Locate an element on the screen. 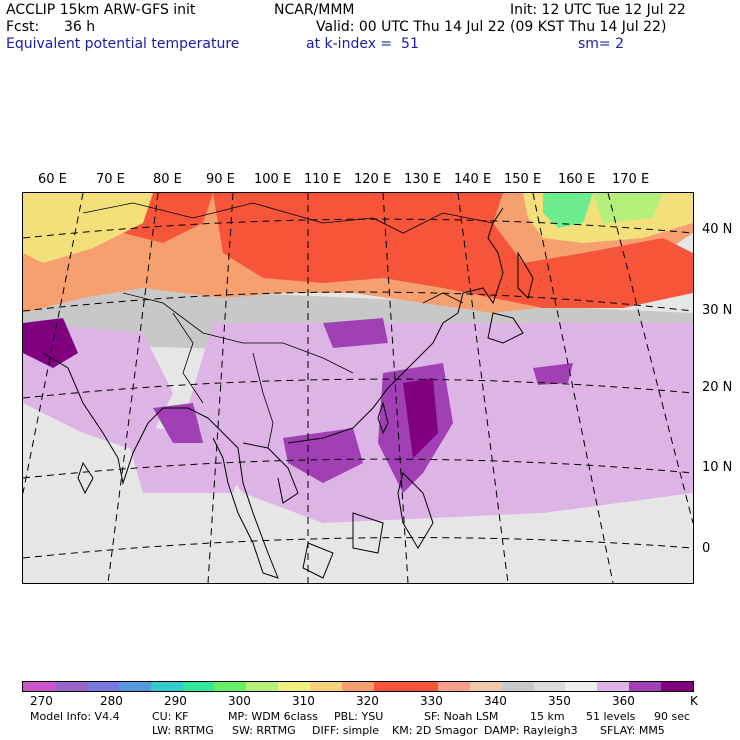 The image size is (740, 740). lat-label: 10 N is located at coordinates (717, 467).